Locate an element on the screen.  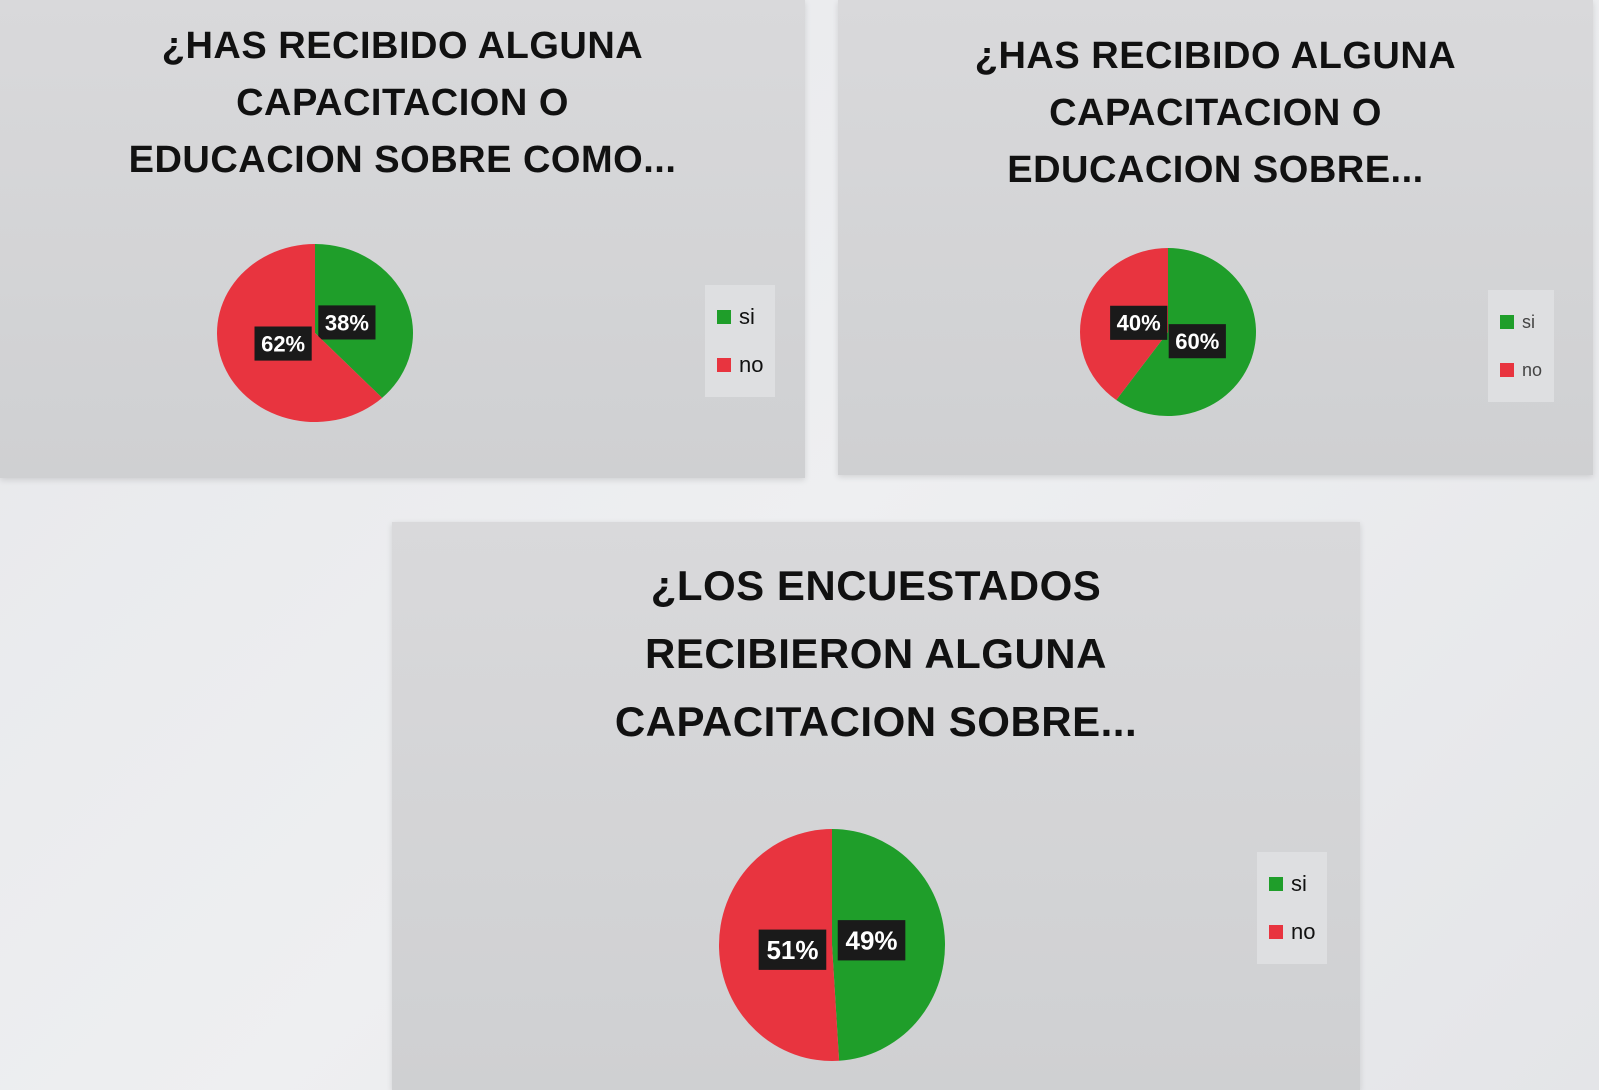
data-label-text: 40% is located at coordinates (1139, 323).